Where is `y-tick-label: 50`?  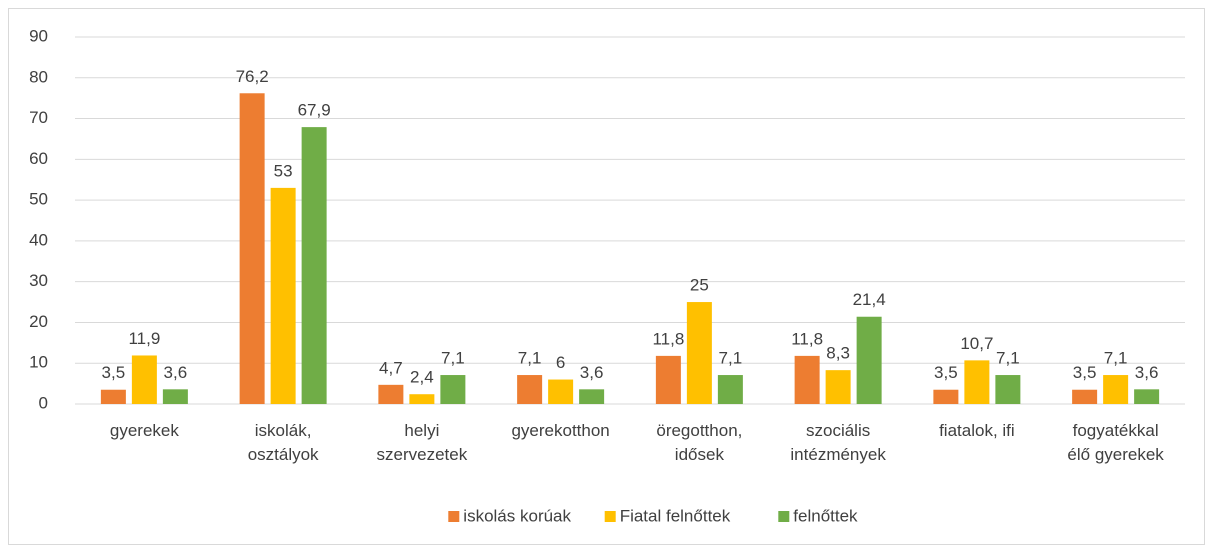
y-tick-label: 50 is located at coordinates (38, 199).